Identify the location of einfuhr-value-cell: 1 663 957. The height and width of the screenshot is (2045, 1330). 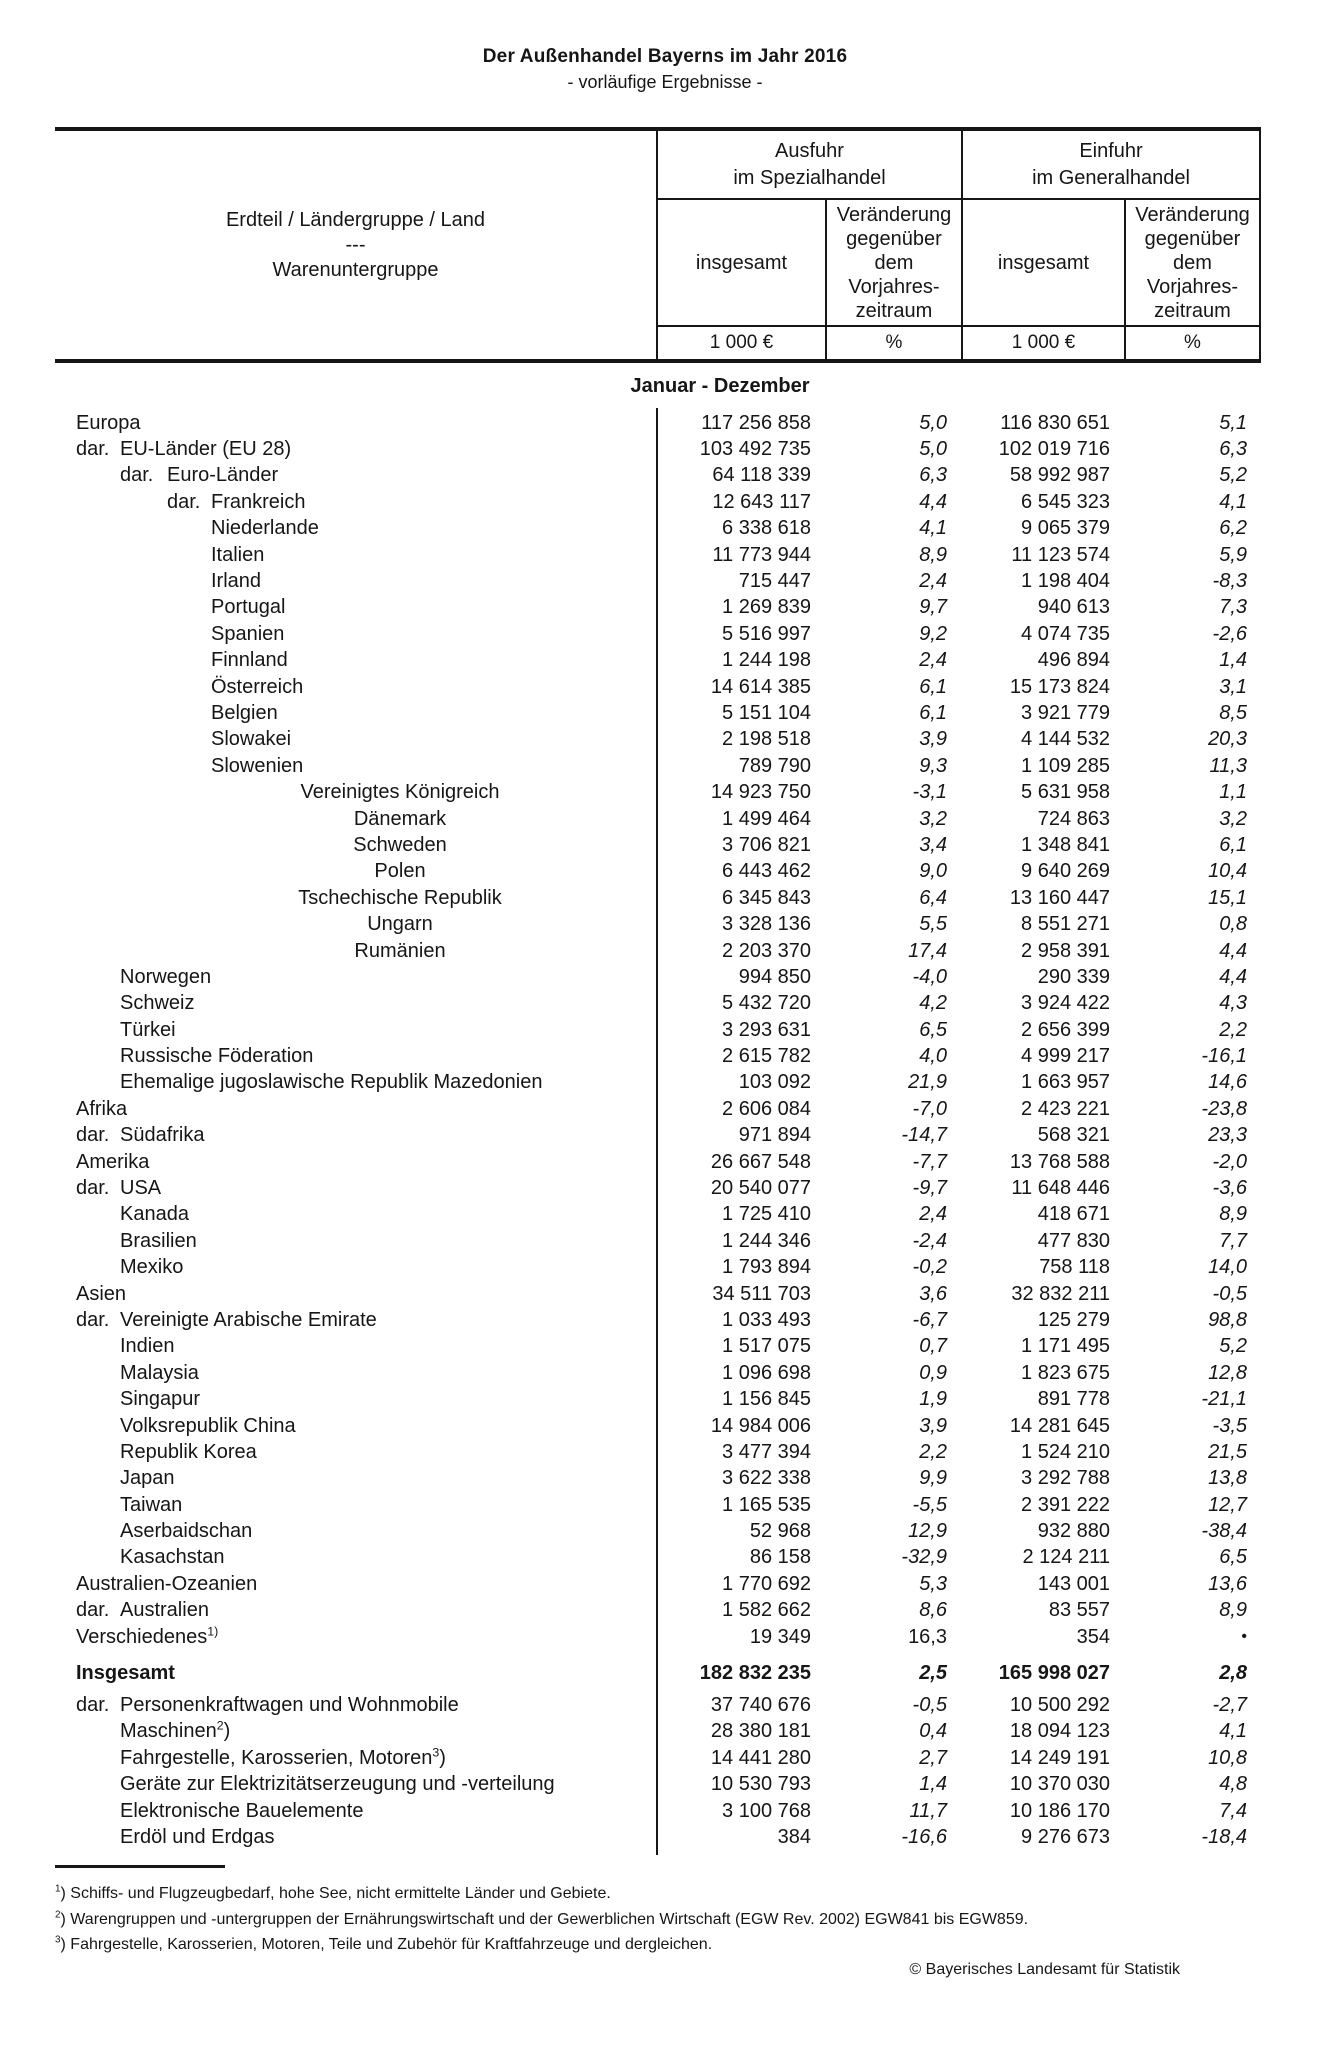
(1065, 1082).